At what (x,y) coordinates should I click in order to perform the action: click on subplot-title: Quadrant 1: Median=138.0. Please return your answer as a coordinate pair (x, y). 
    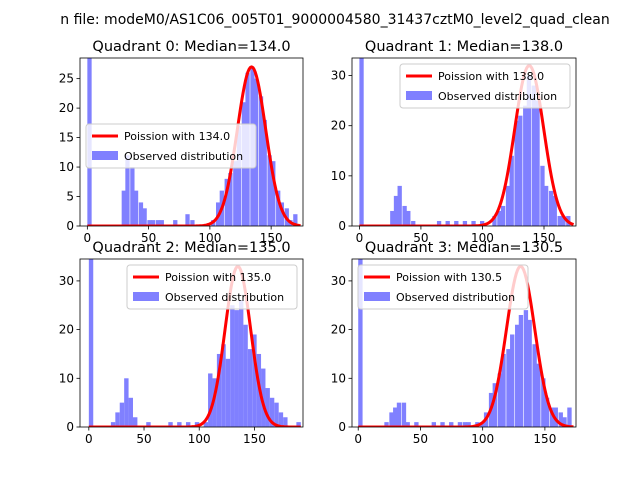
    Looking at the image, I should click on (464, 47).